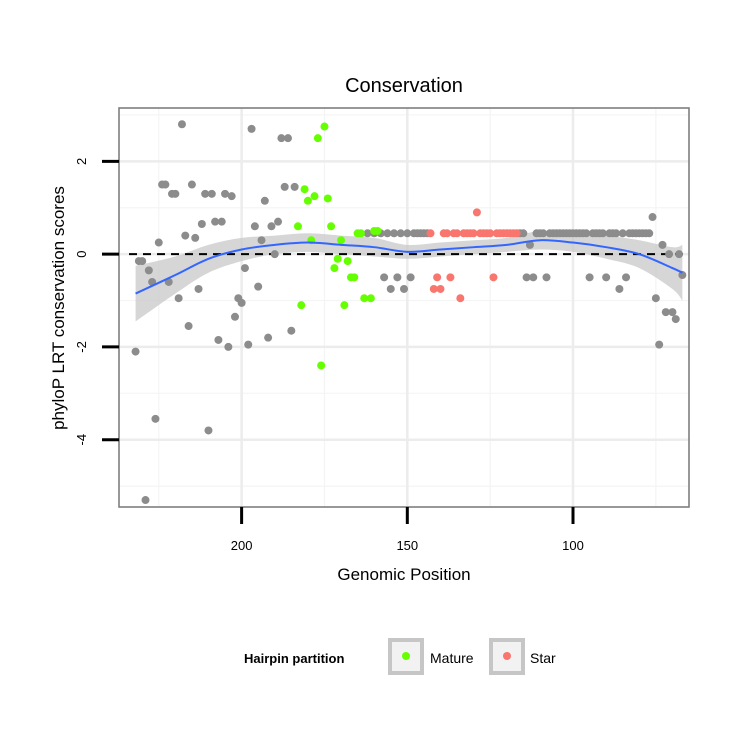  What do you see at coordinates (242, 545) in the screenshot?
I see `x-tick-label: 200` at bounding box center [242, 545].